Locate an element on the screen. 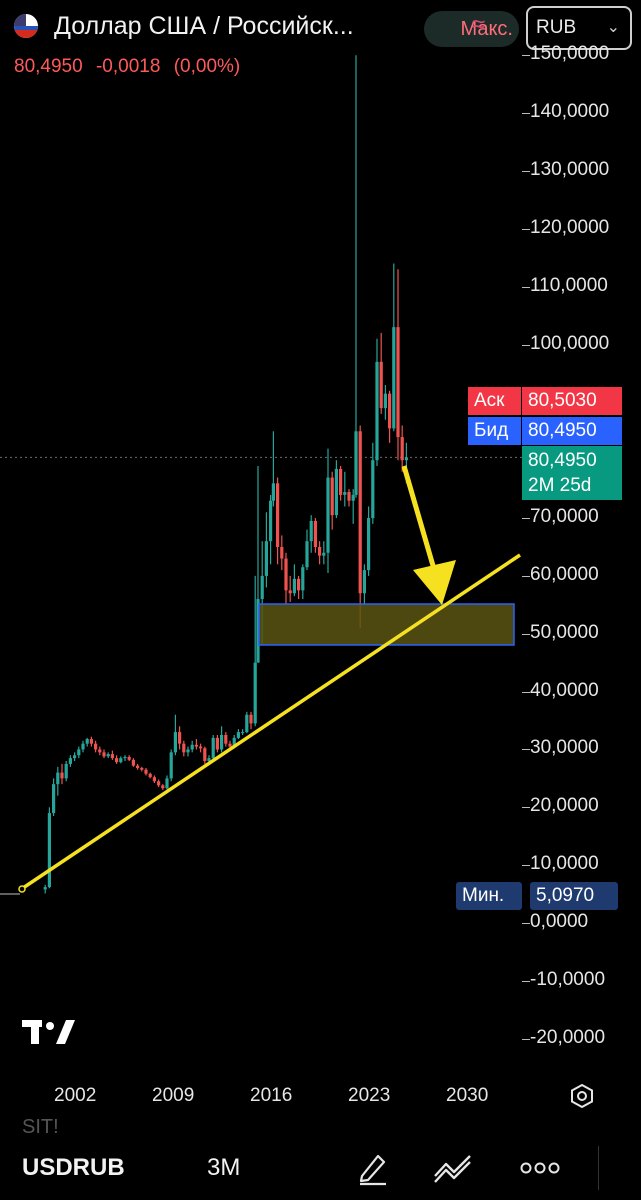 The height and width of the screenshot is (1200, 641). y-tick-label: 50,0000 is located at coordinates (564, 632).